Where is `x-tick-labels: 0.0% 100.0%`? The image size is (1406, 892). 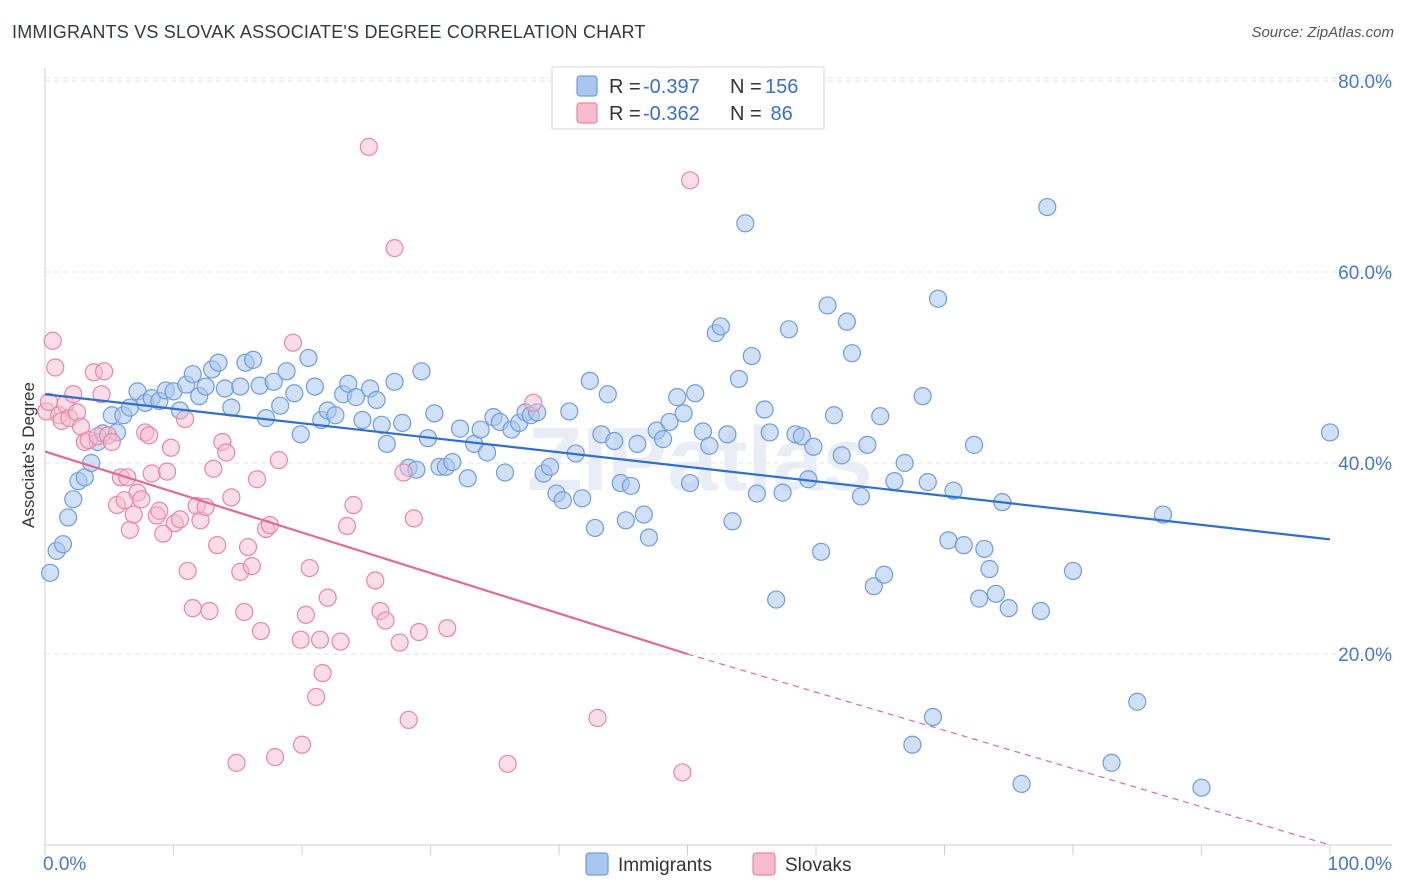
x-tick-labels: 0.0% 100.0% is located at coordinates (717, 864).